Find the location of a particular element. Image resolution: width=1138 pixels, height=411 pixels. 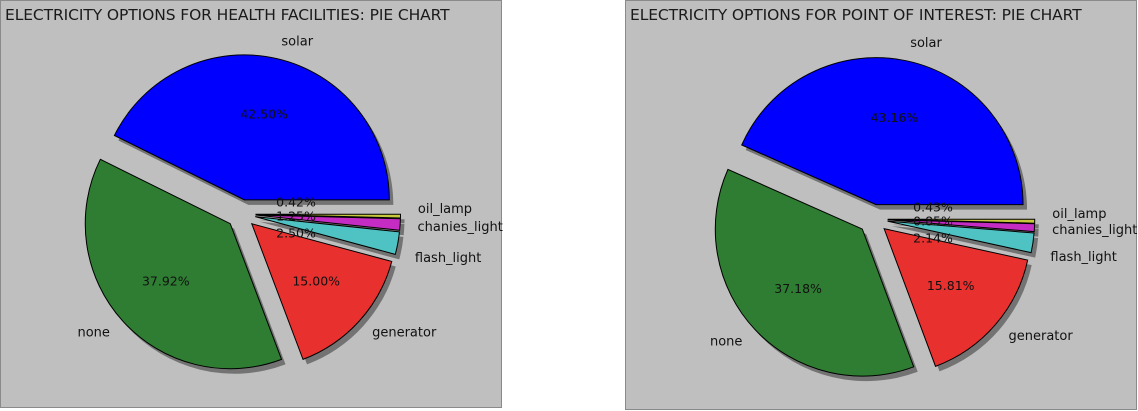

pie-value-label: 2.50% is located at coordinates (296, 233).